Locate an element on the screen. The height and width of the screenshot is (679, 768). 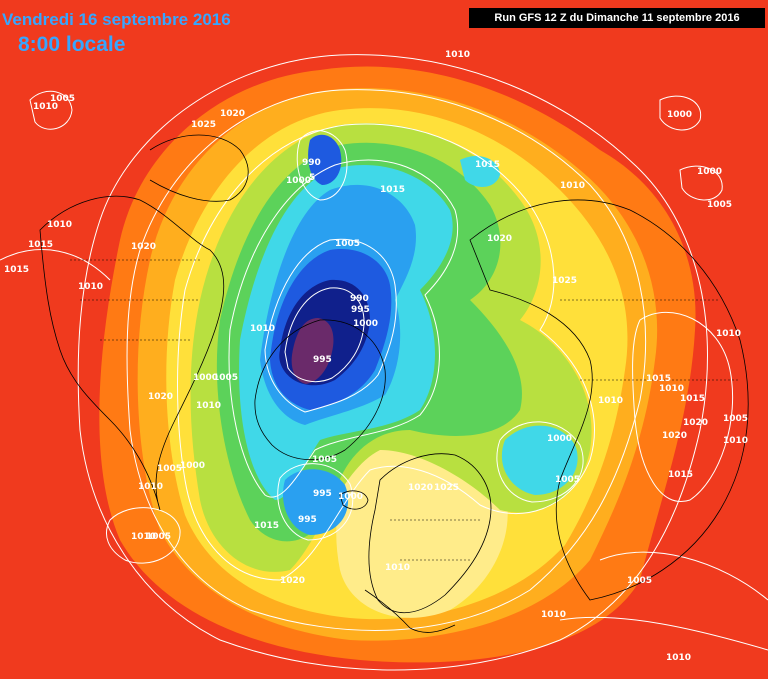
field-cyan-east is located at coordinates (539, 460).